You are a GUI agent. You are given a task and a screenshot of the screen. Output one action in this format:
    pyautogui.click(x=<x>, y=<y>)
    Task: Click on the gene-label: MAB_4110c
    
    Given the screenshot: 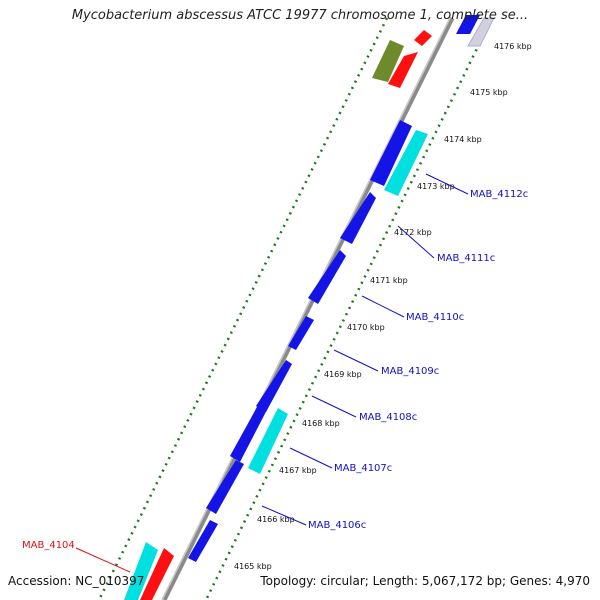 What is the action you would take?
    pyautogui.click(x=435, y=317)
    